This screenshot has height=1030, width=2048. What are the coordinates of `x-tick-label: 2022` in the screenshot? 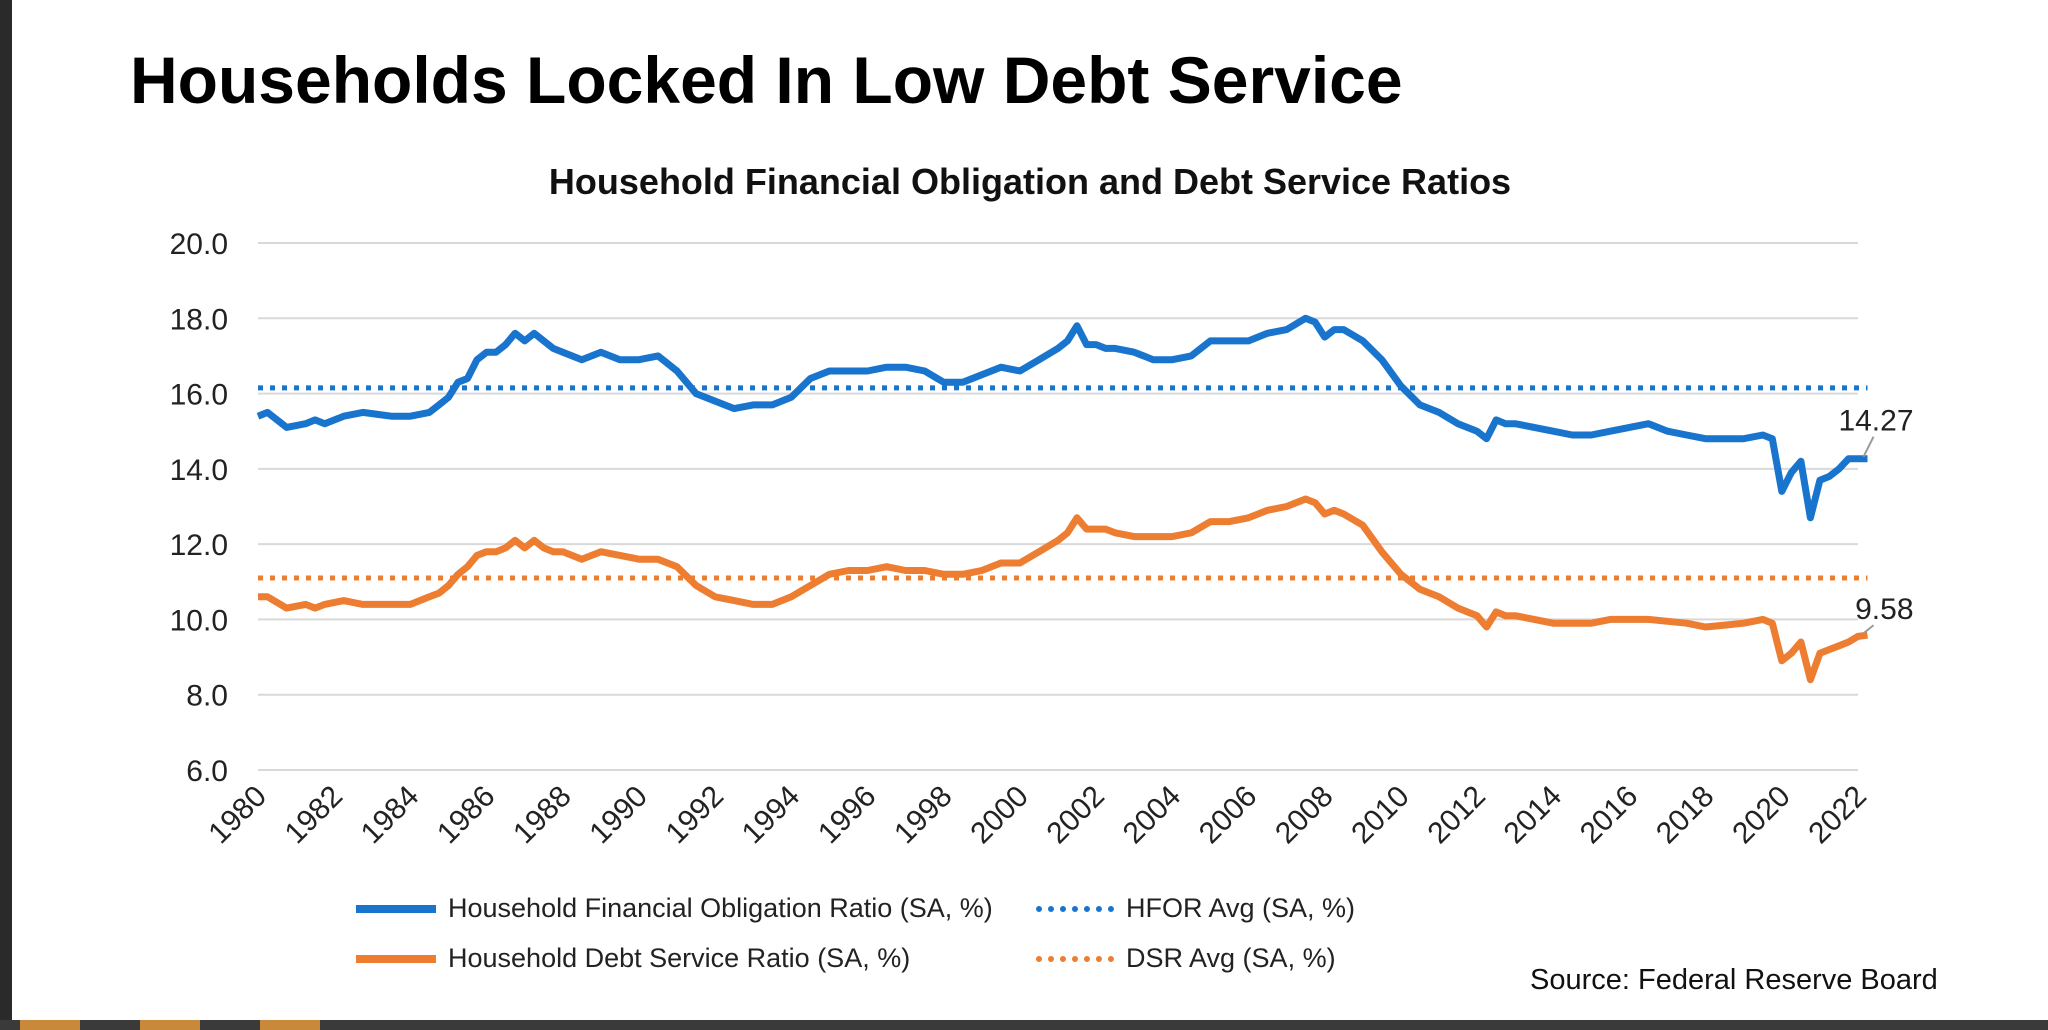 It's located at (1837, 815).